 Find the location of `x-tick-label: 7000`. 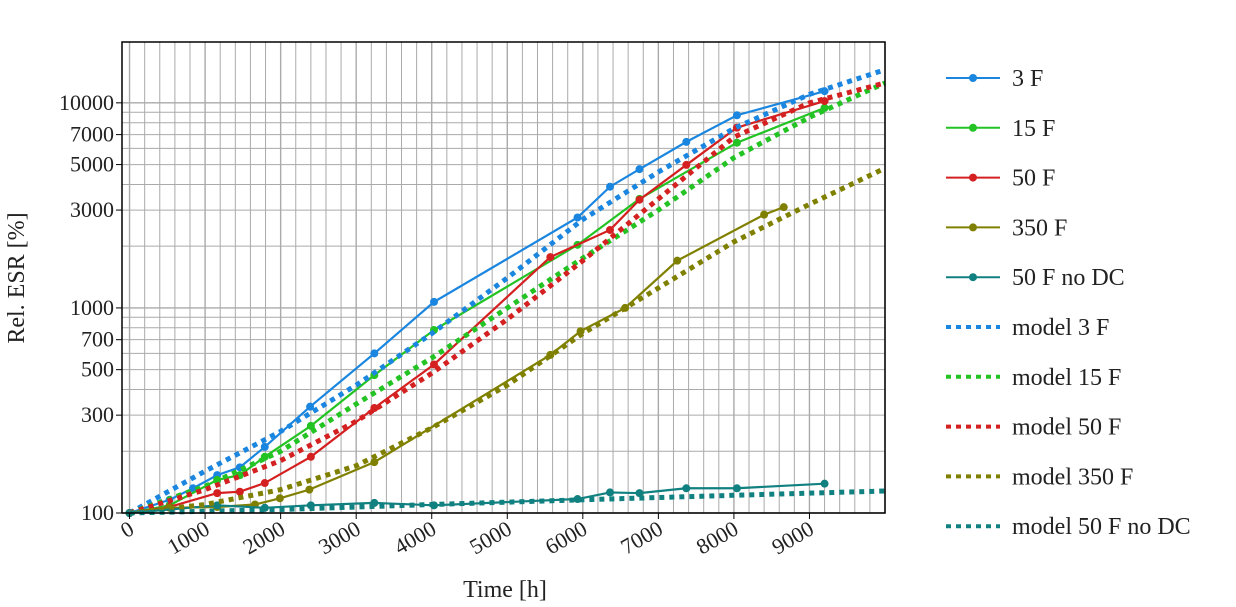

x-tick-label: 7000 is located at coordinates (641, 538).